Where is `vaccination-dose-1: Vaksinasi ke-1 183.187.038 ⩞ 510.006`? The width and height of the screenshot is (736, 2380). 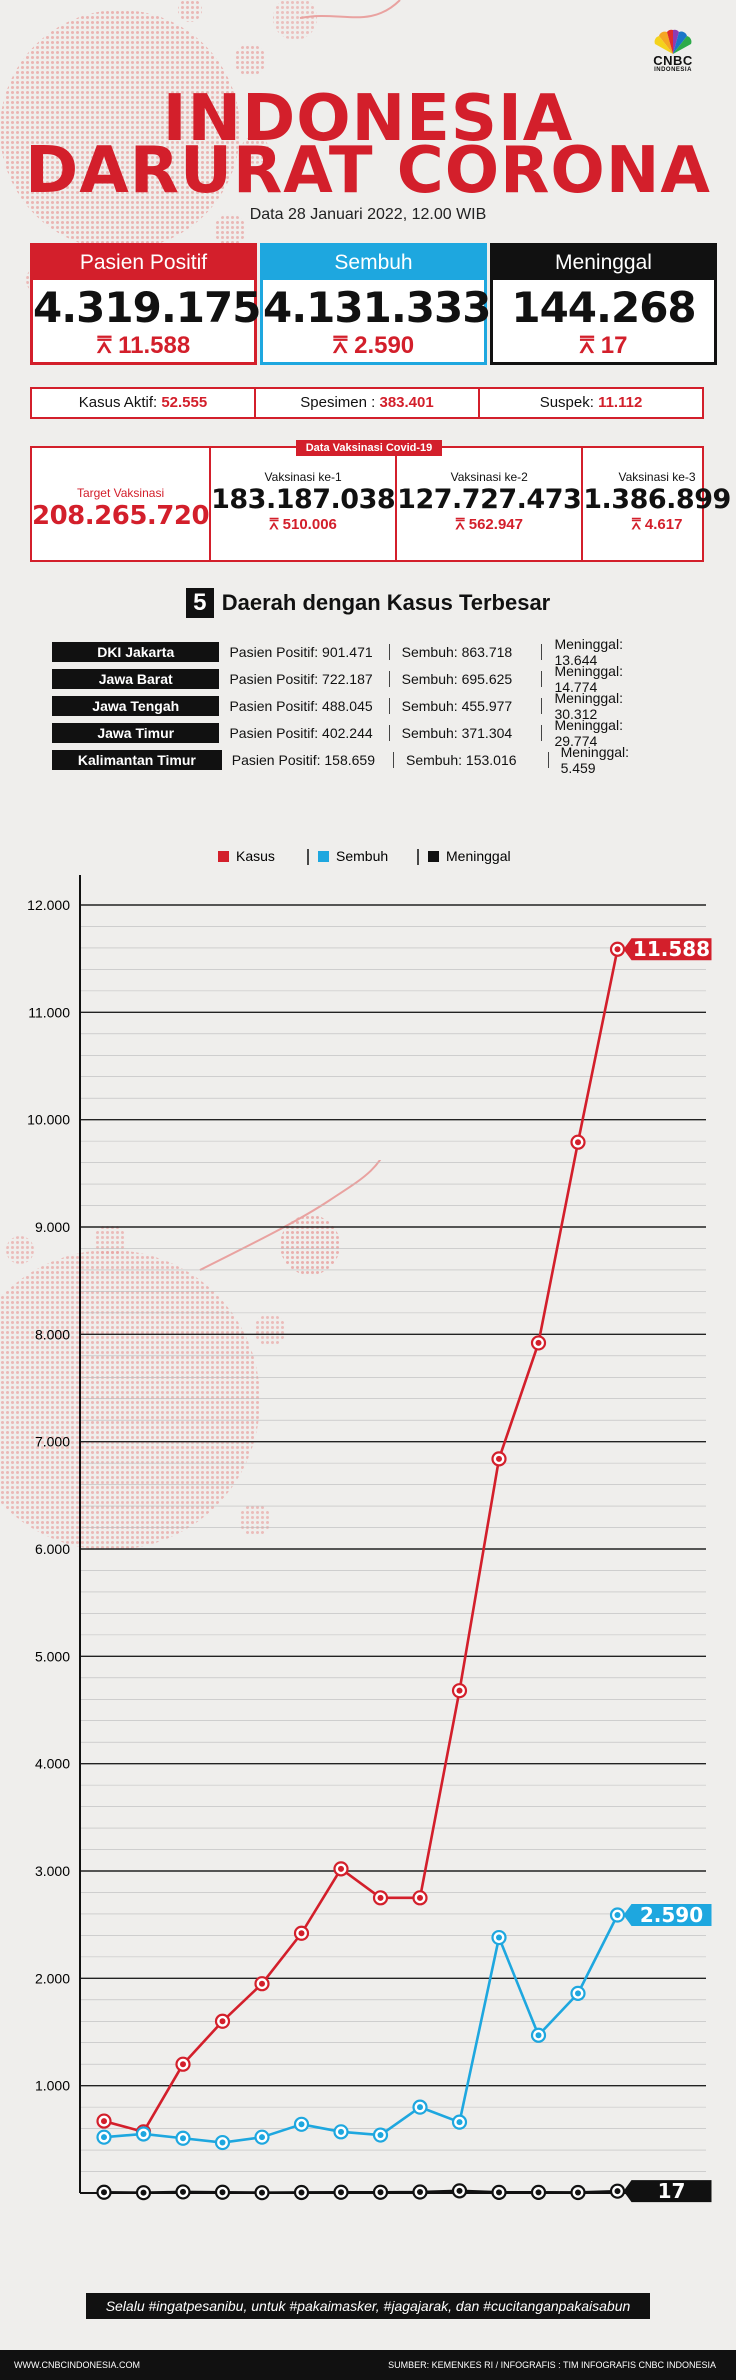 vaccination-dose-1: Vaksinasi ke-1 183.187.038 ⩞ 510.006 is located at coordinates (304, 504).